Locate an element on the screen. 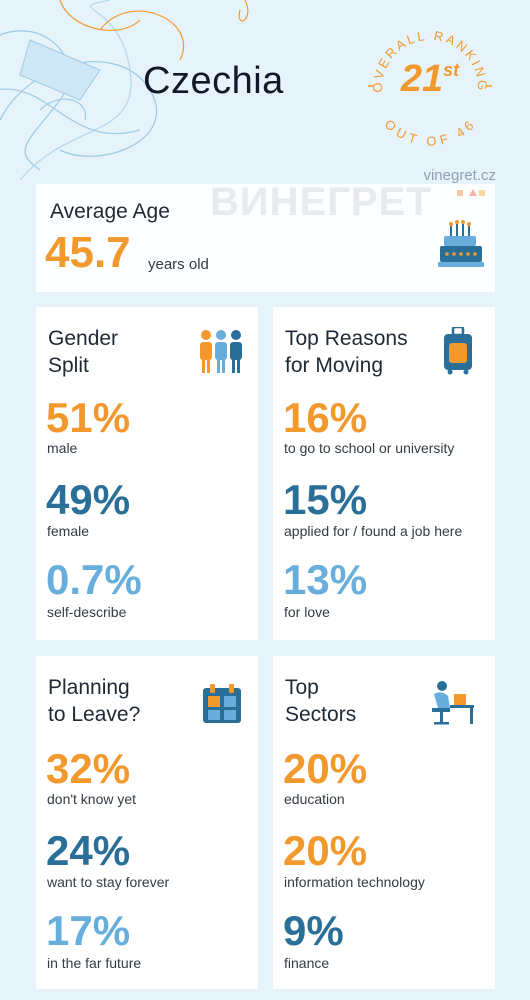  calendar-icon is located at coordinates (222, 703).